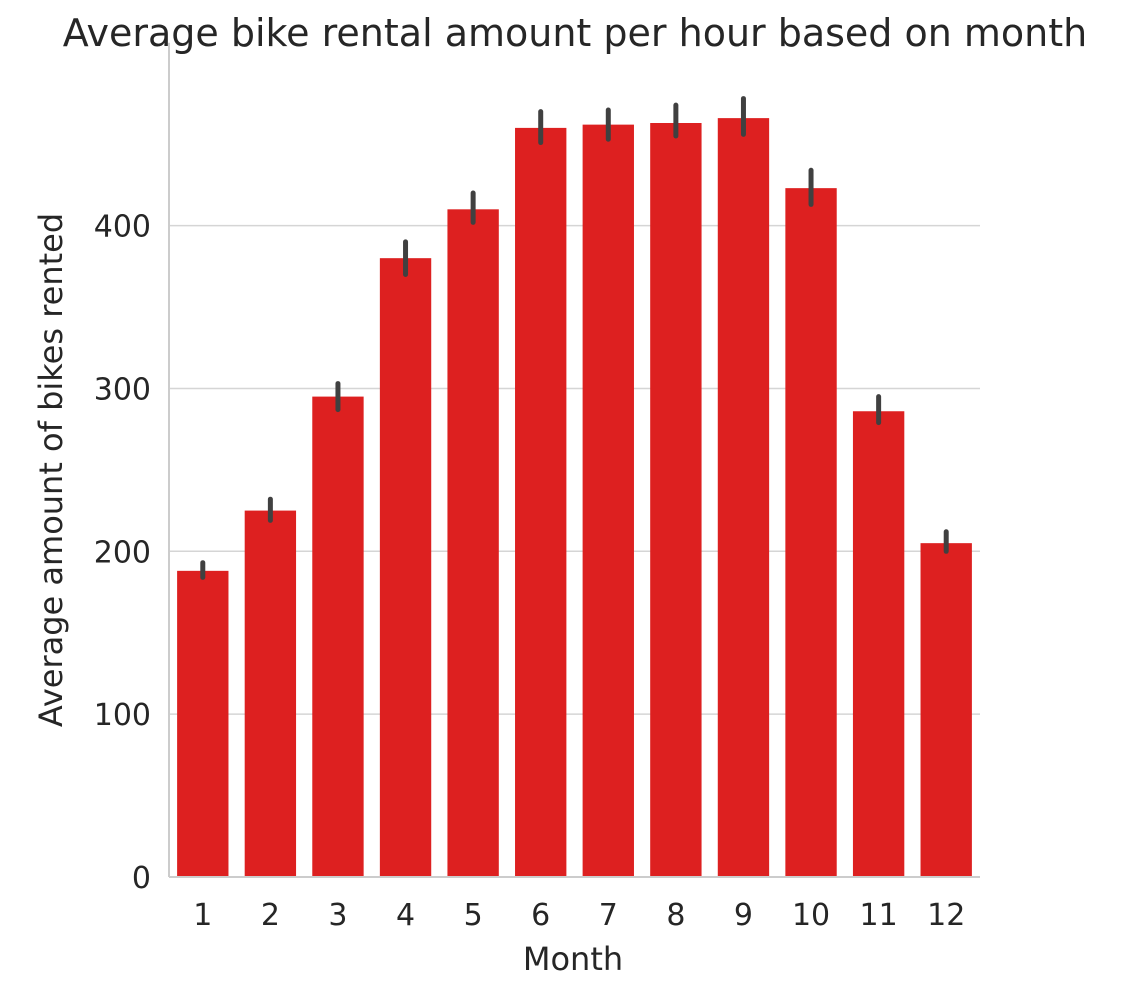  What do you see at coordinates (608, 915) in the screenshot?
I see `x-tick-label: 7` at bounding box center [608, 915].